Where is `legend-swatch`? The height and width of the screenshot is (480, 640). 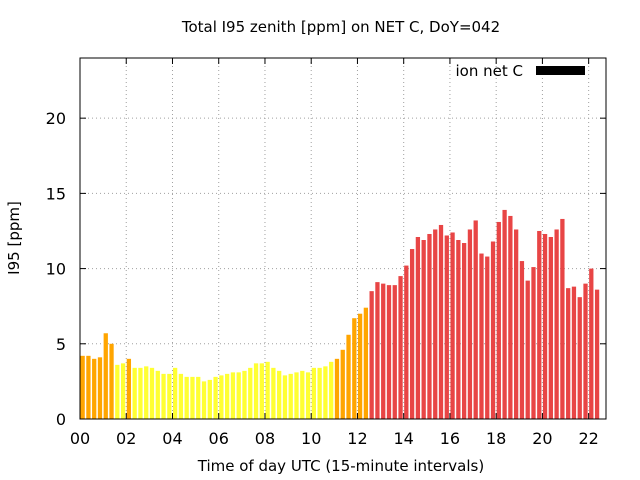 legend-swatch is located at coordinates (560, 70).